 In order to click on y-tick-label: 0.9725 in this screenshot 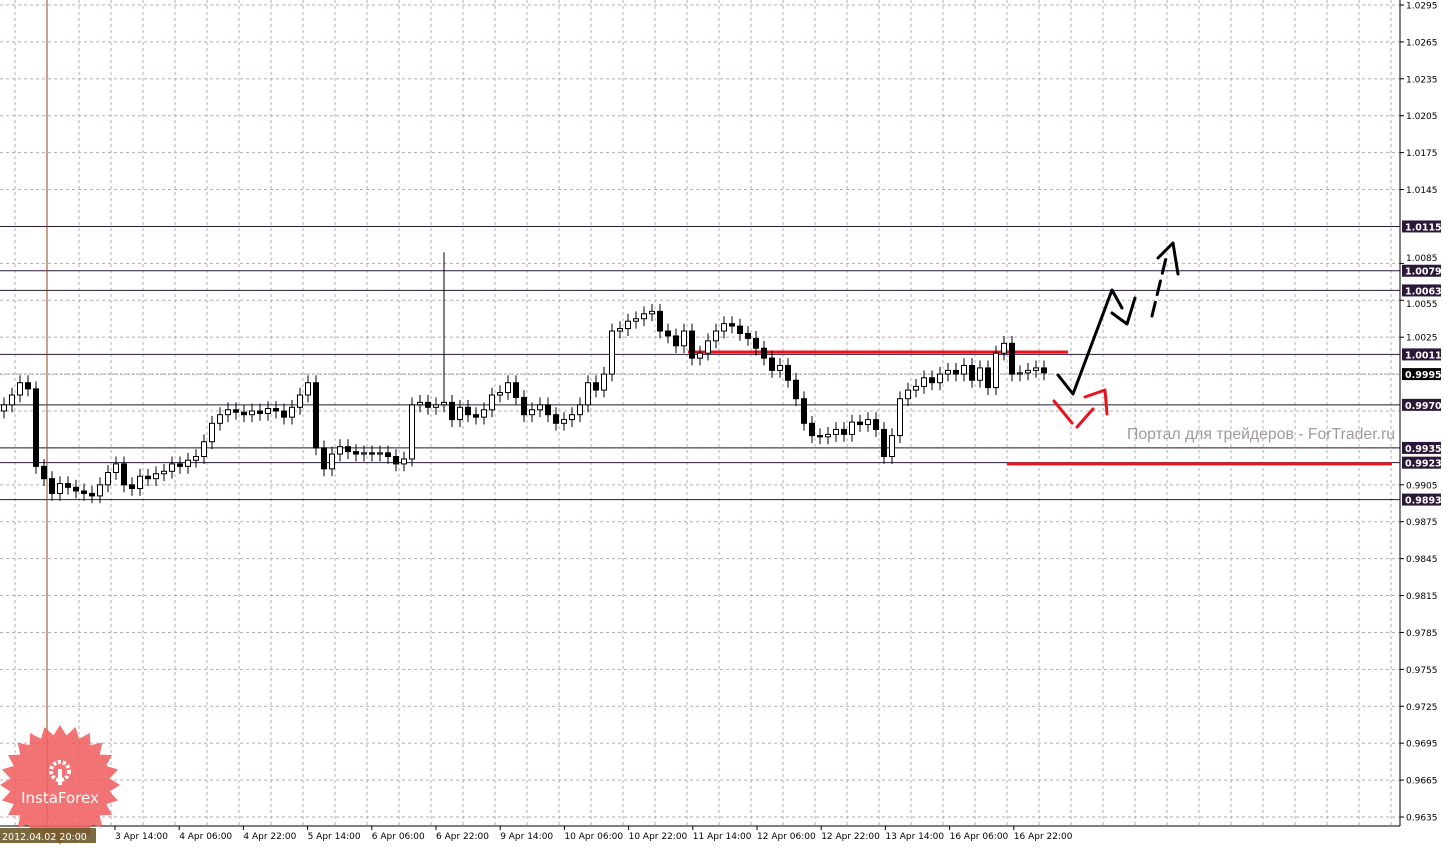, I will do `click(1422, 708)`.